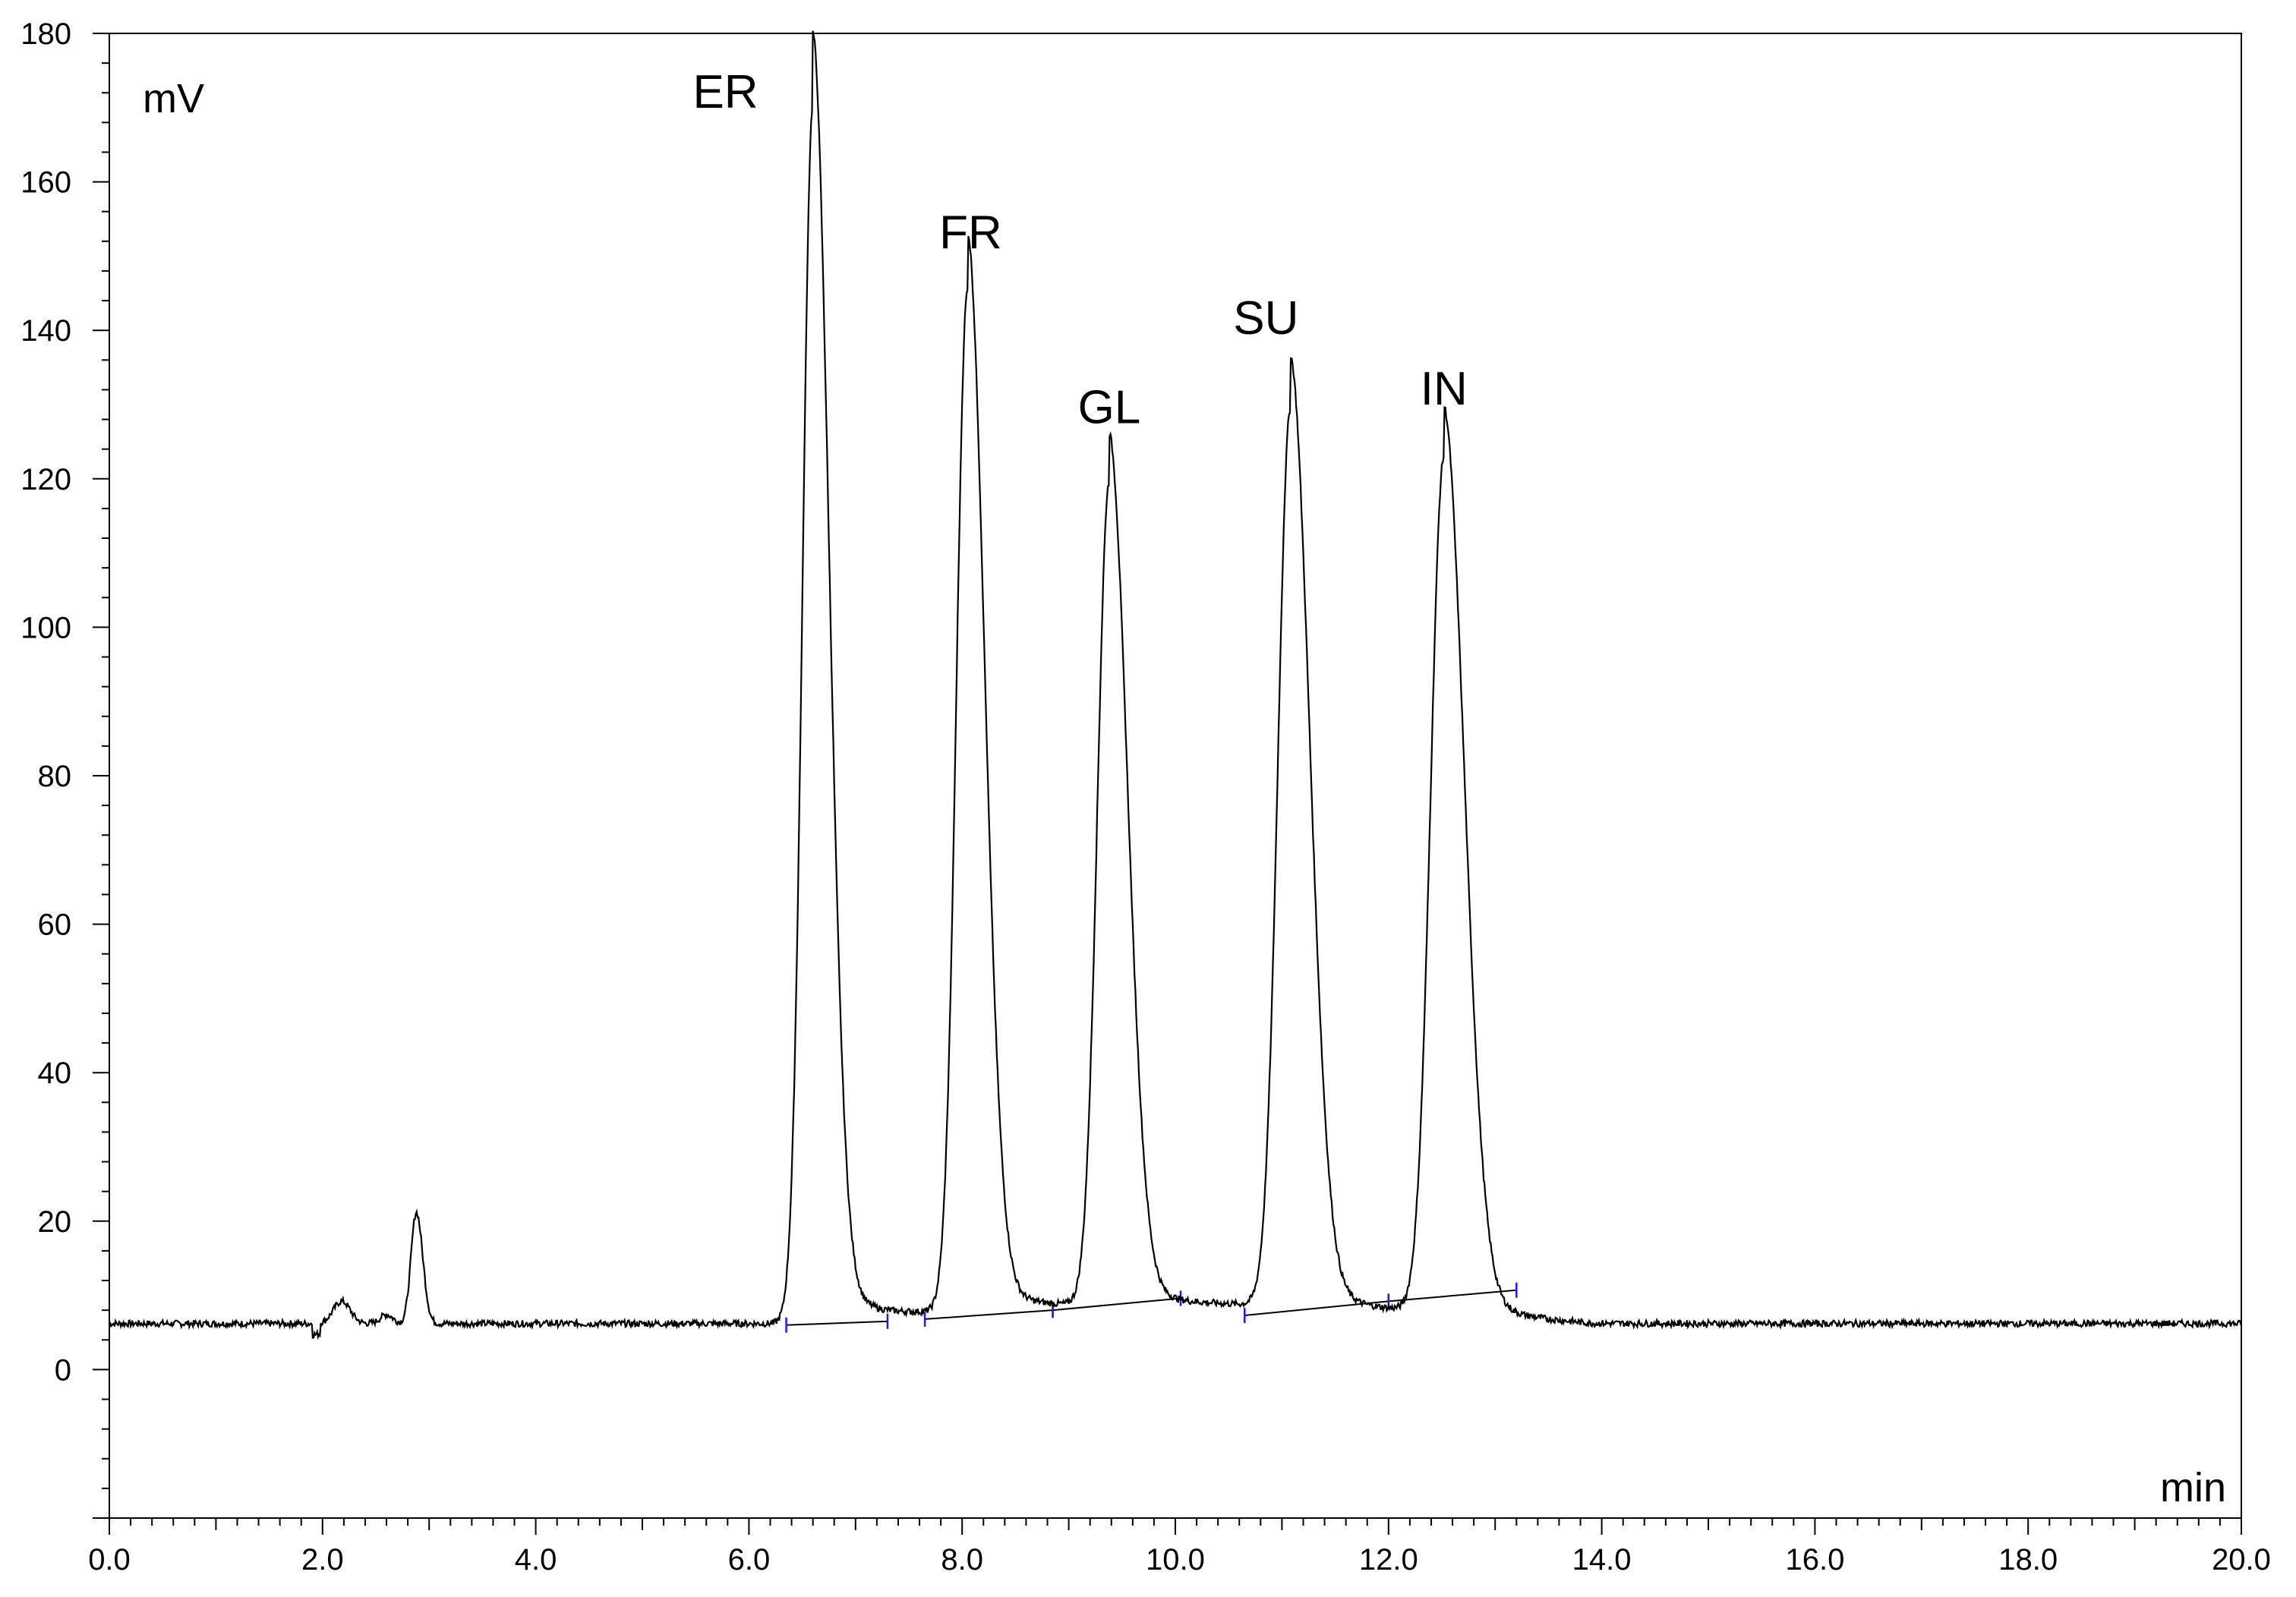  Describe the element at coordinates (55, 1073) in the screenshot. I see `y-tick-label: 40` at that location.